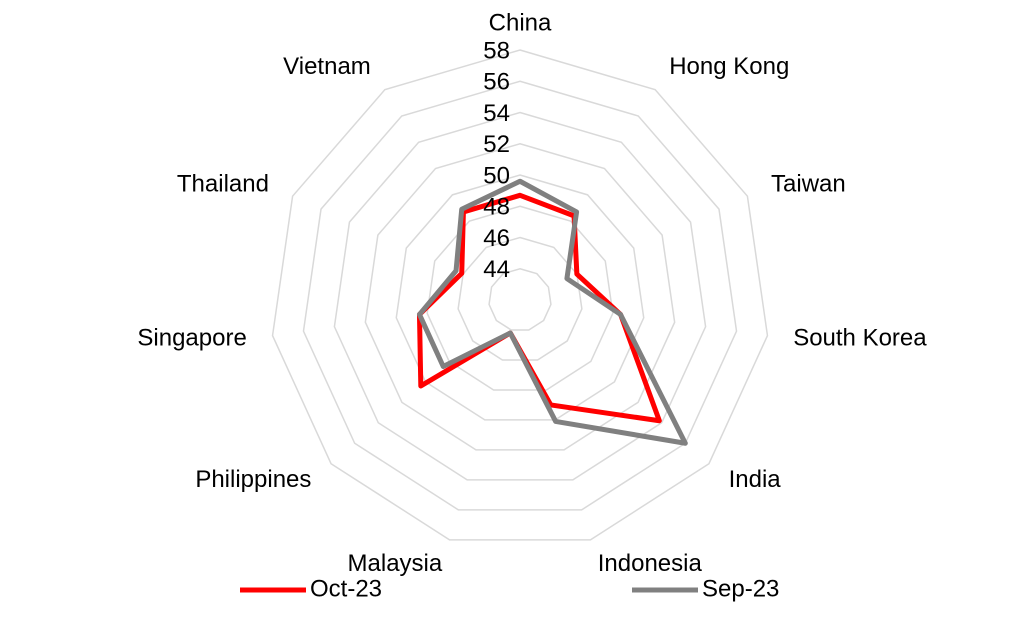 This screenshot has width=1022, height=618. I want to click on tick-label: 52, so click(496, 144).